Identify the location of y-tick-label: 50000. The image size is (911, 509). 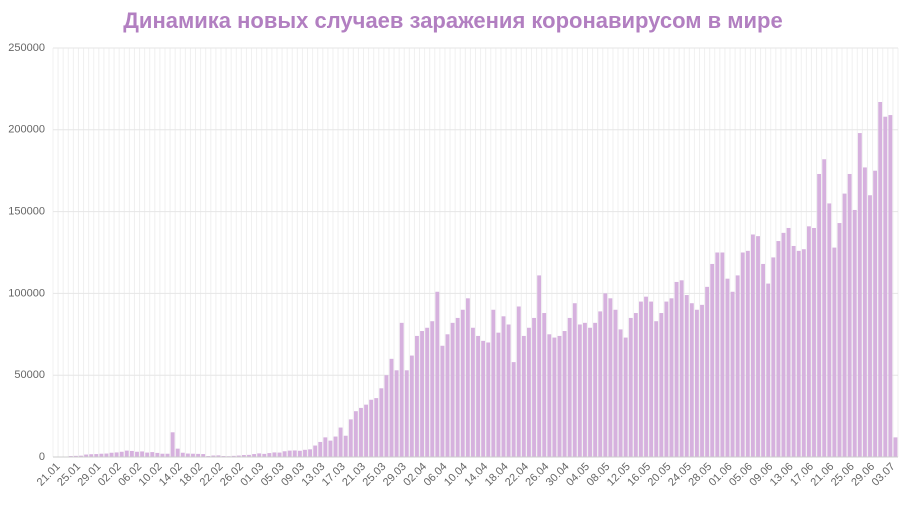
(29, 375).